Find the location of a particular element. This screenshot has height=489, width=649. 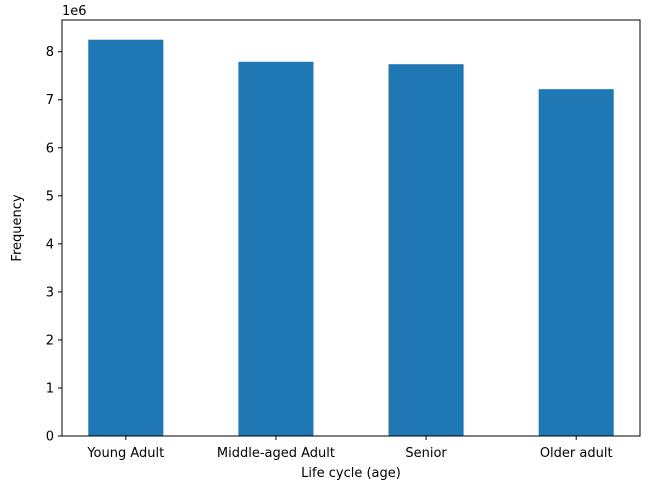

y-tick-label: 2 is located at coordinates (50, 340).